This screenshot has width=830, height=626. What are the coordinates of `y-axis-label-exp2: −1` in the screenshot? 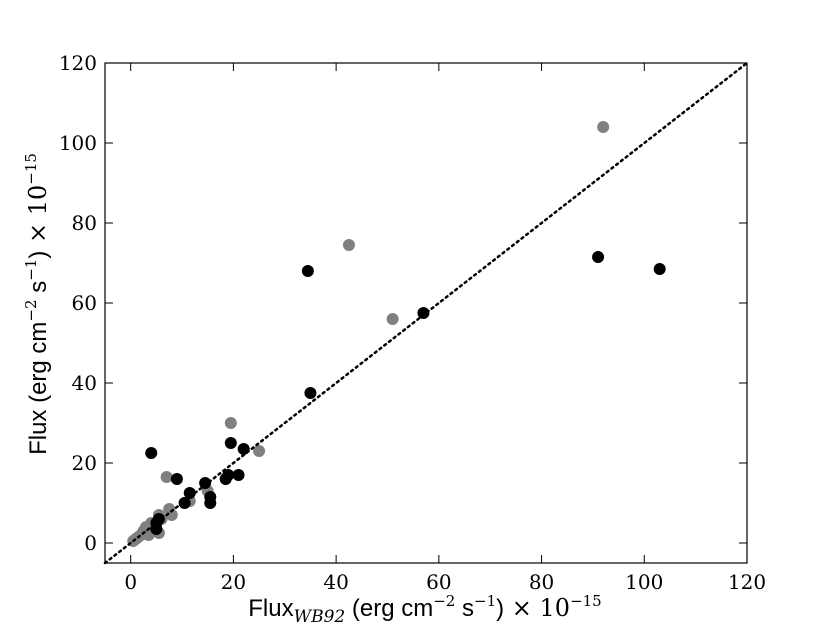 It's located at (31, 270).